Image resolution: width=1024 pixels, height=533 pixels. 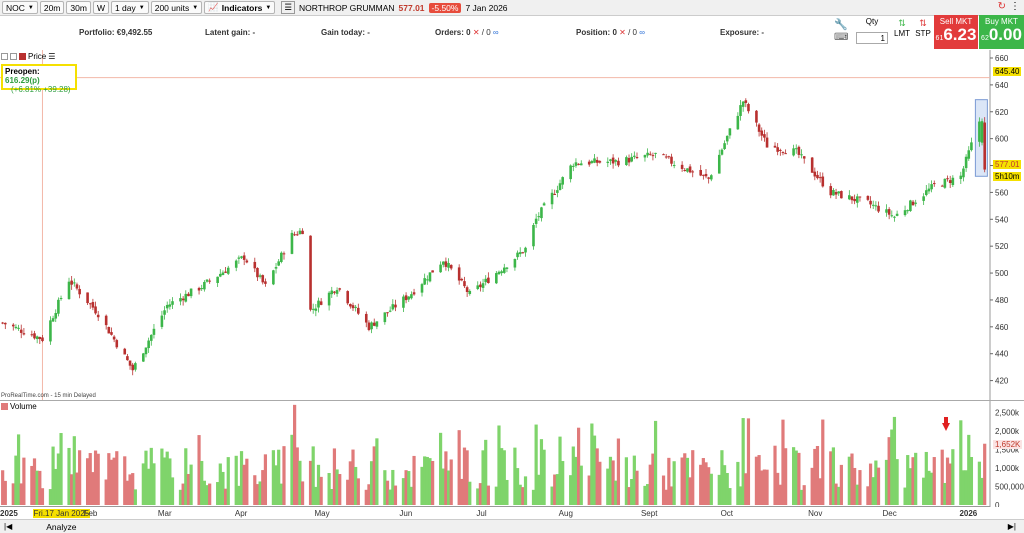 I want to click on limit-order-button: ⇅ LMT, so click(x=902, y=28).